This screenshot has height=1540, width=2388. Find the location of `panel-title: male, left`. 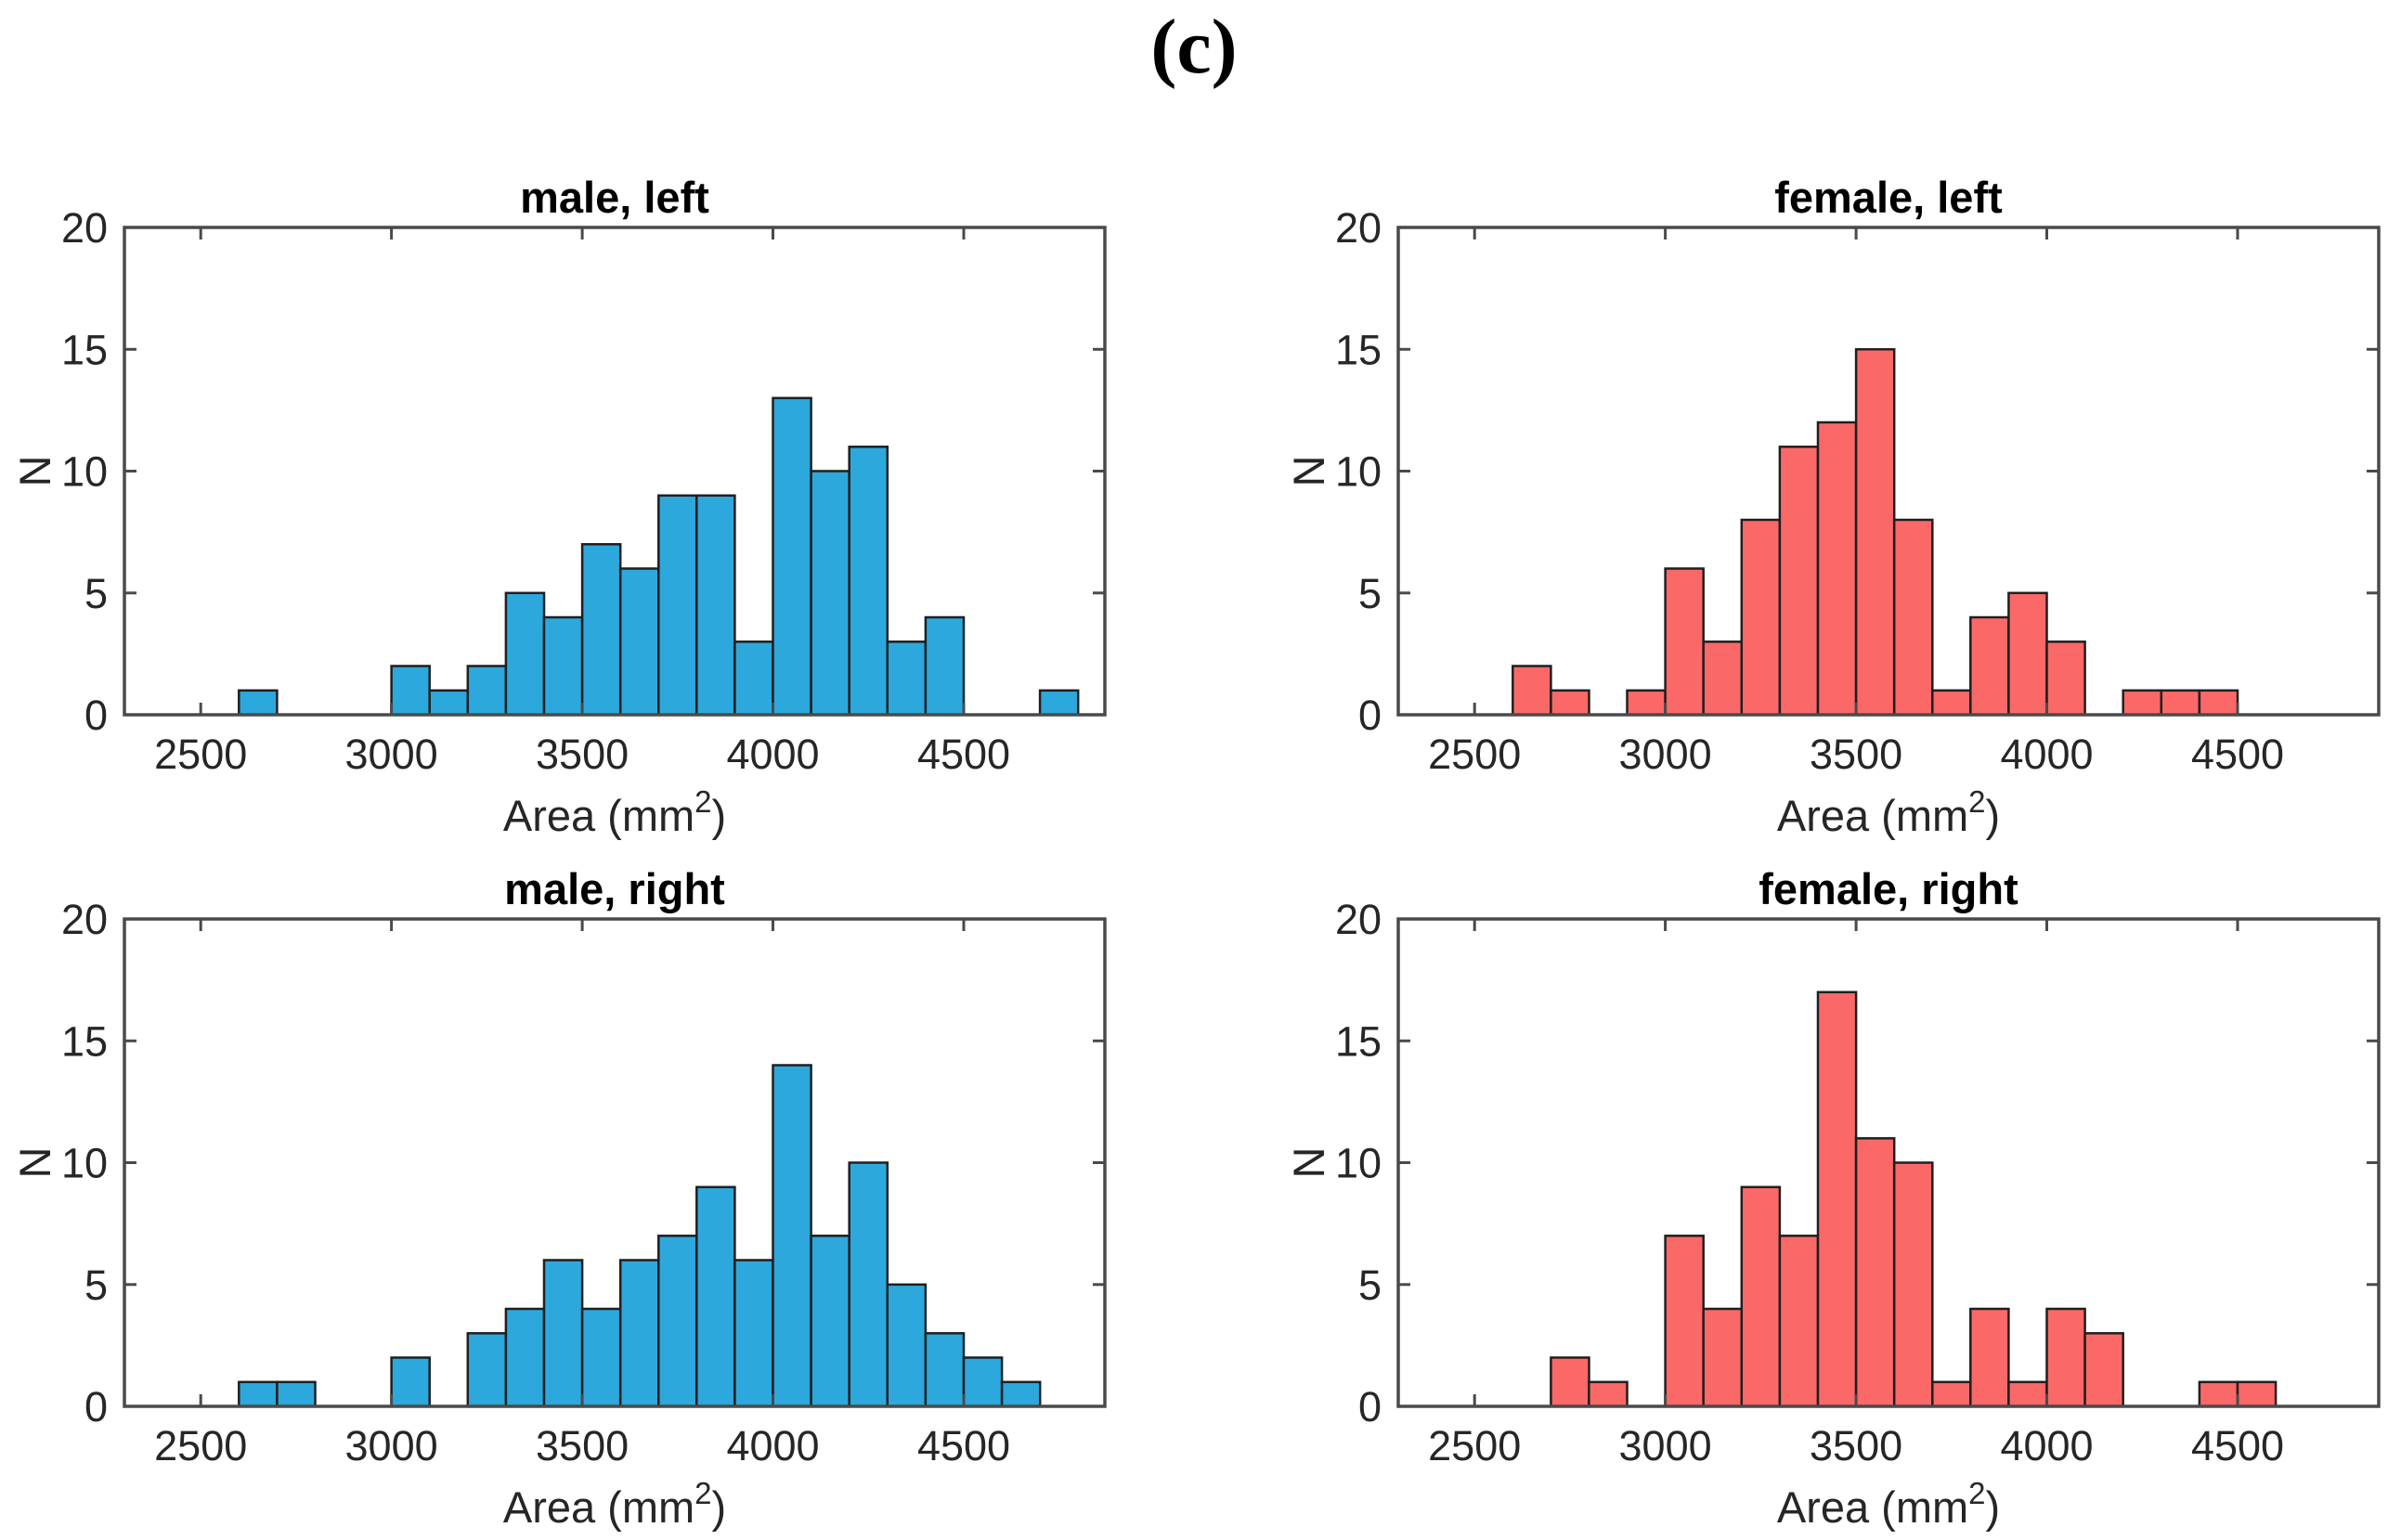

panel-title: male, left is located at coordinates (614, 197).